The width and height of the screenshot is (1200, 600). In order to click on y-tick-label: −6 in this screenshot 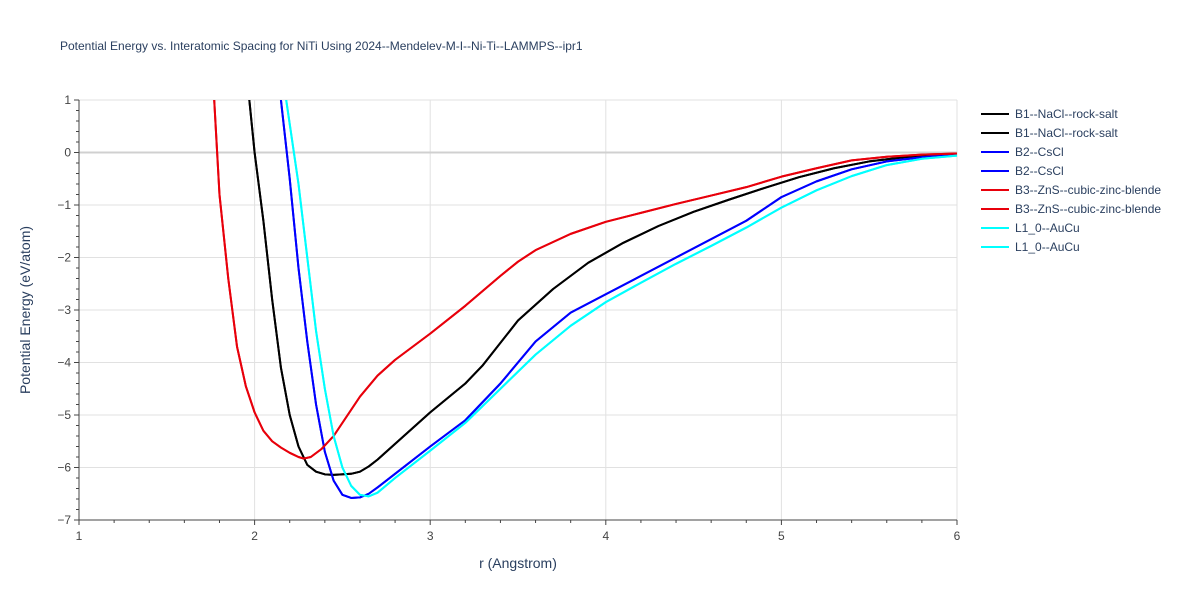, I will do `click(64, 468)`.